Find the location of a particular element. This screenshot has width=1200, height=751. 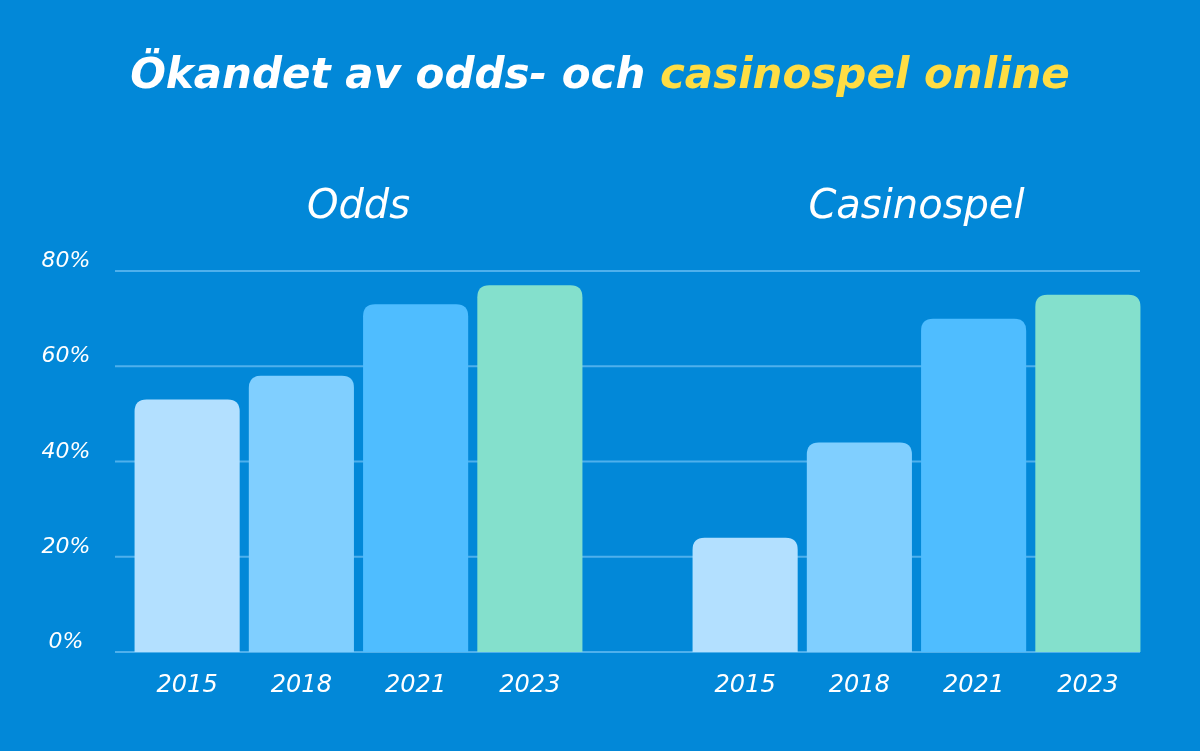

y-tick-label: 40% is located at coordinates (66, 450).